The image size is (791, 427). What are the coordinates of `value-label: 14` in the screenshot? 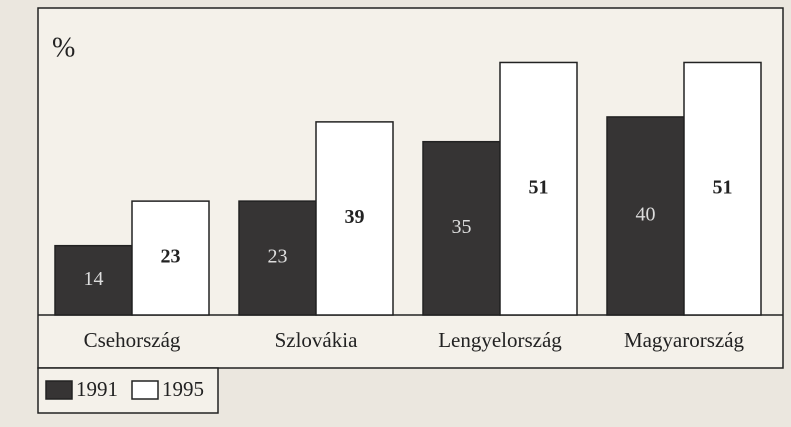 It's located at (94, 279).